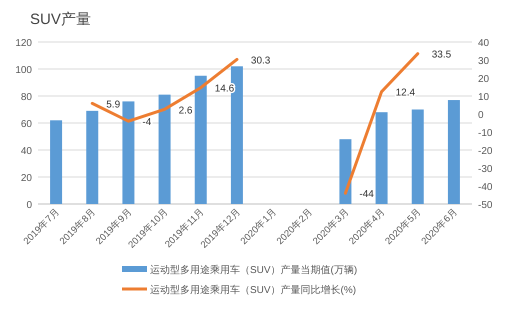  What do you see at coordinates (442, 55) in the screenshot?
I see `data-label: 33.5` at bounding box center [442, 55].